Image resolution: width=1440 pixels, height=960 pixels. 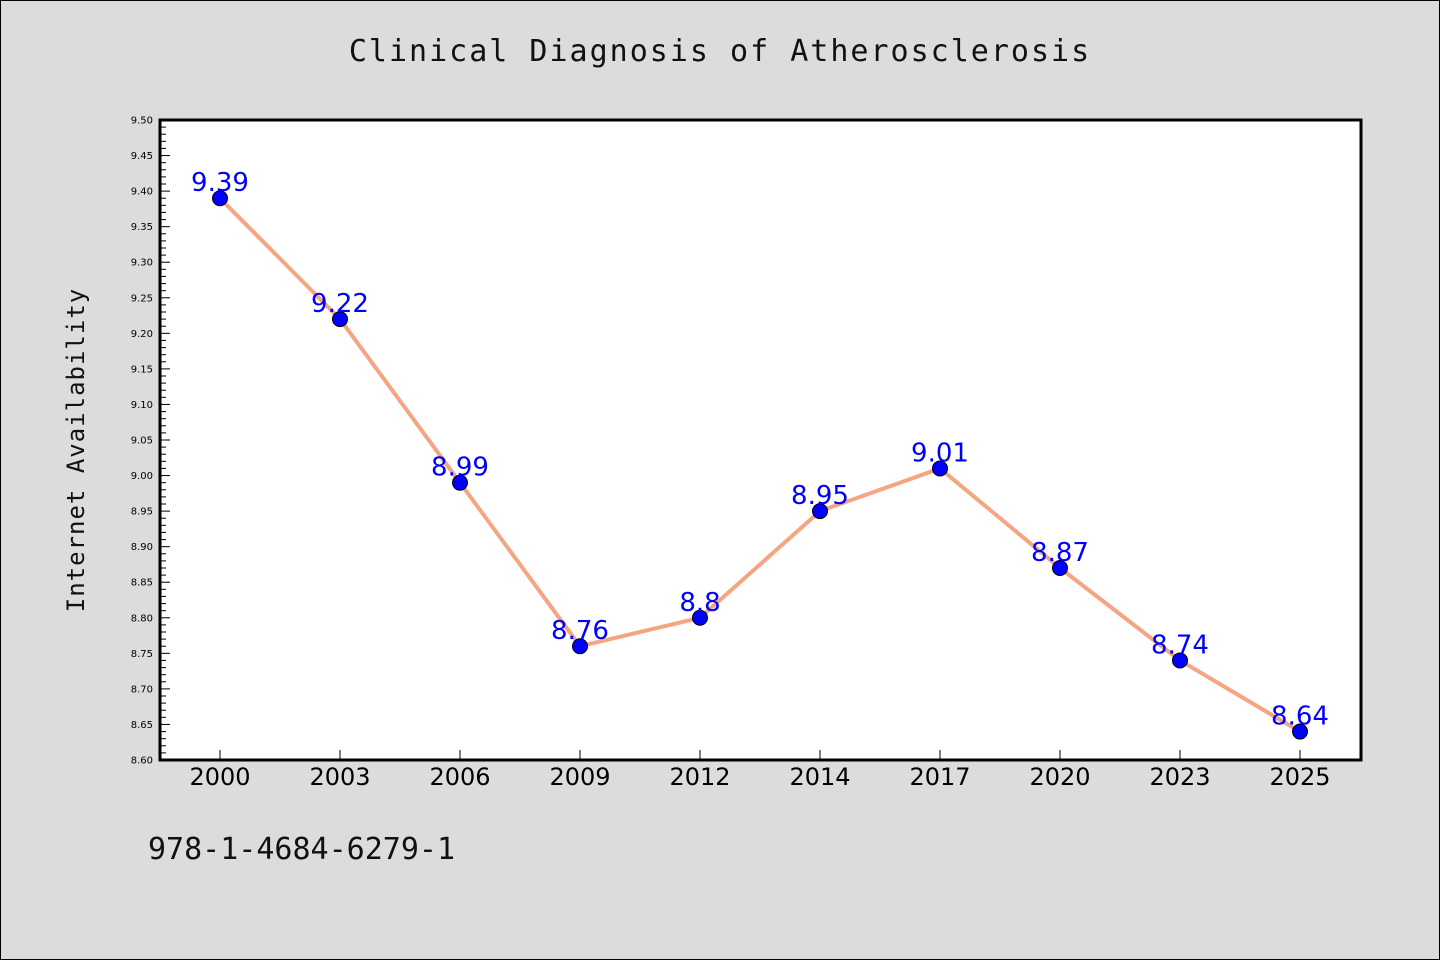 What do you see at coordinates (142, 512) in the screenshot?
I see `y-tick-label: 8.95` at bounding box center [142, 512].